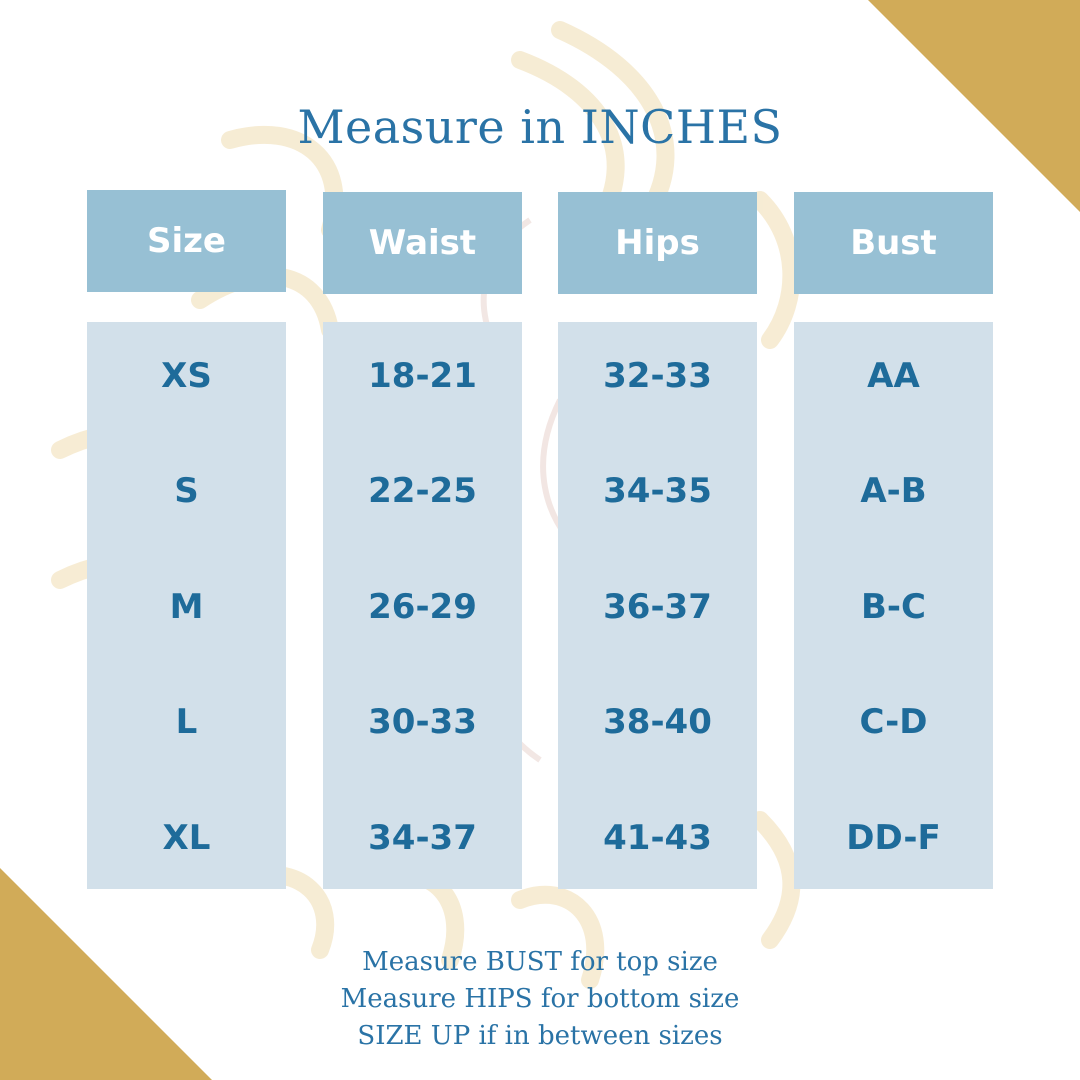  Describe the element at coordinates (657, 838) in the screenshot. I see `hips-cell: 41-43` at that location.